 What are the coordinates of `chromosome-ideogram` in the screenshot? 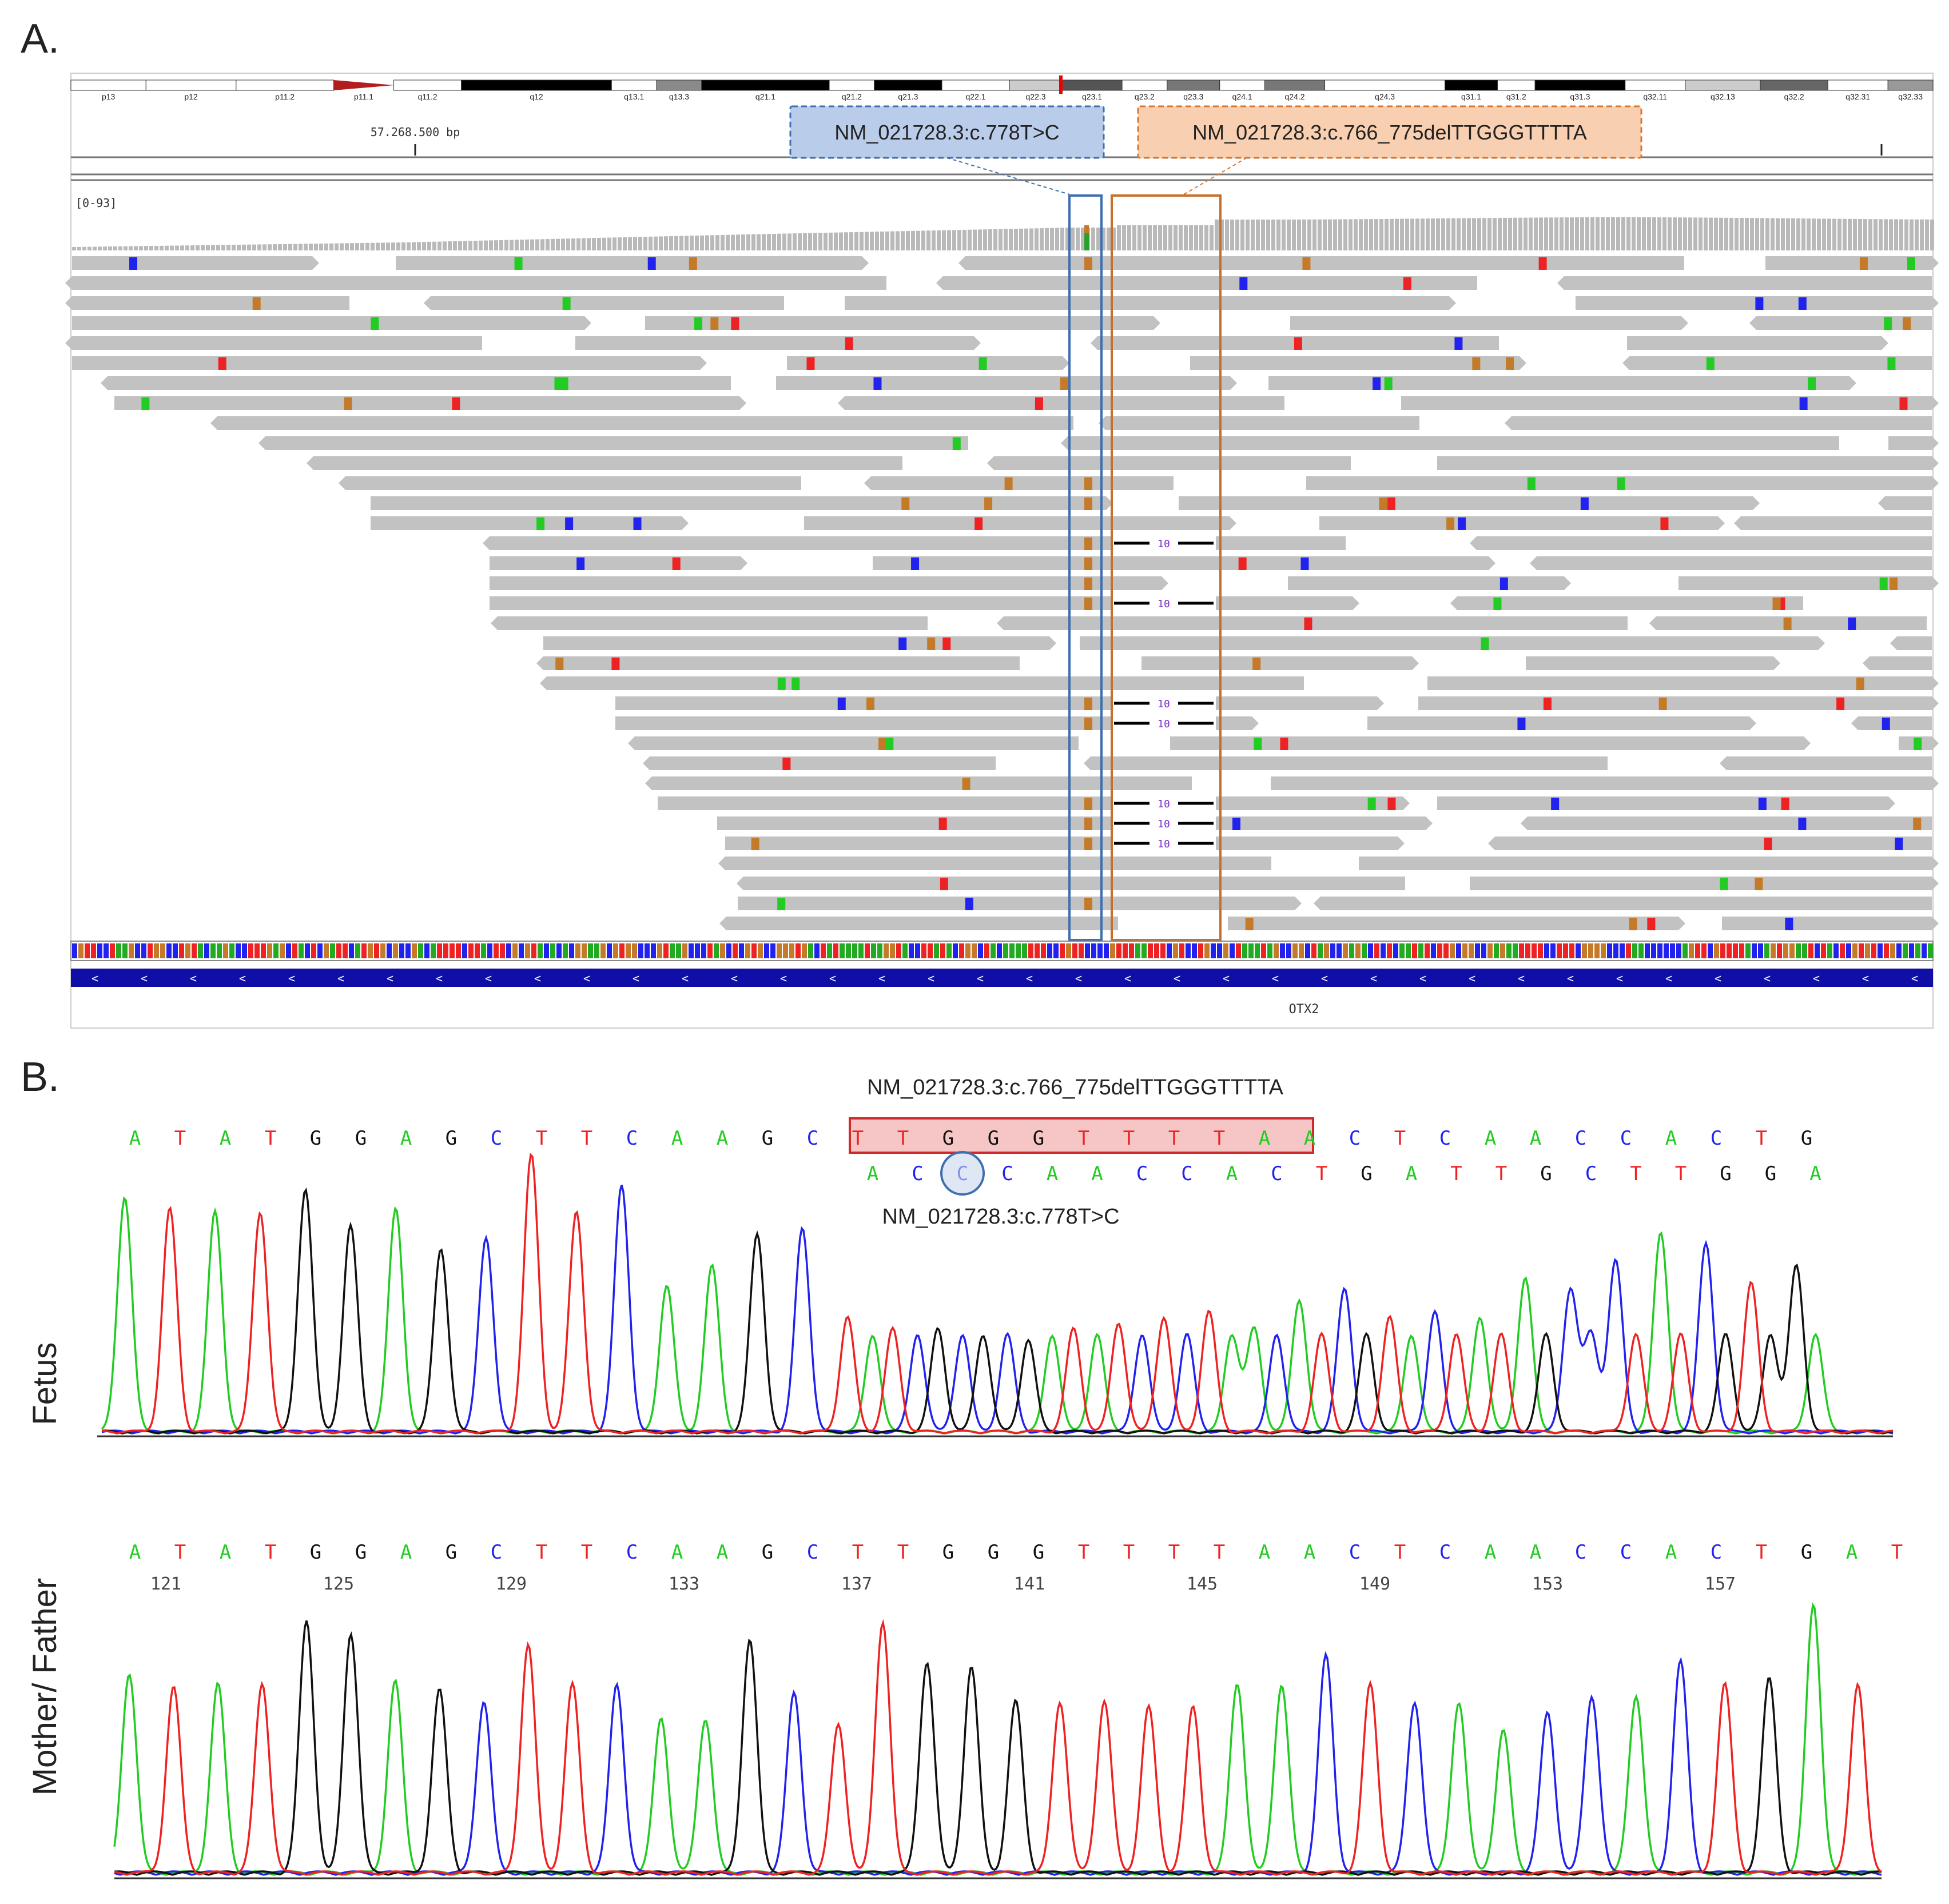 It's located at (1002, 84).